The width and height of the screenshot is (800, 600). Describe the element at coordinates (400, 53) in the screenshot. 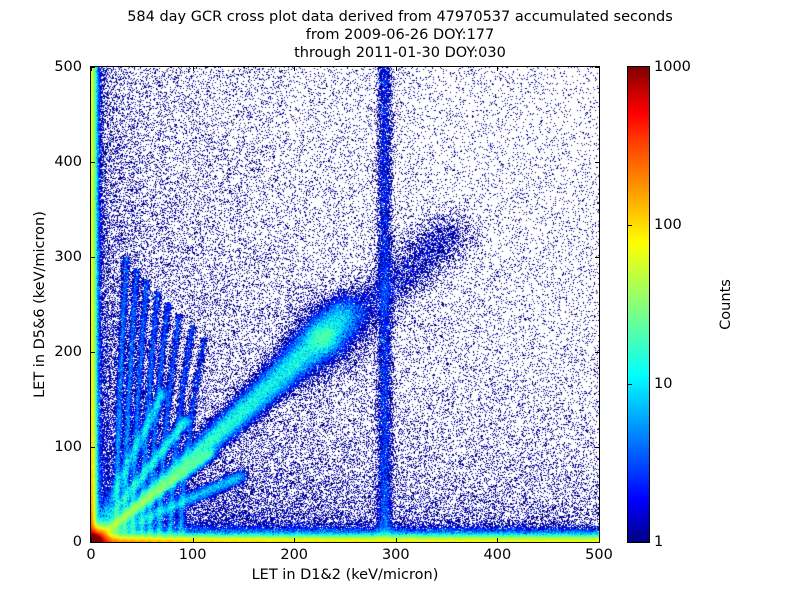

I see `title-line-3: through 2011-01-30 DOY:030` at that location.